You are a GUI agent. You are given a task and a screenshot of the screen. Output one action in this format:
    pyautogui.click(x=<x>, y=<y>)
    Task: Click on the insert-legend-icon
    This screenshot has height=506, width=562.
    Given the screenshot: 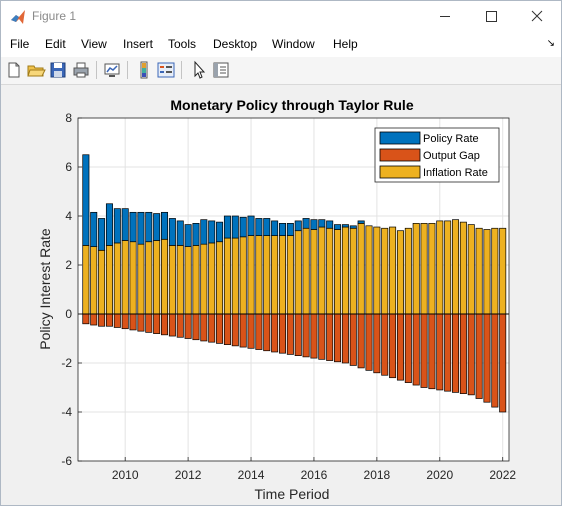 What is the action you would take?
    pyautogui.click(x=166, y=70)
    